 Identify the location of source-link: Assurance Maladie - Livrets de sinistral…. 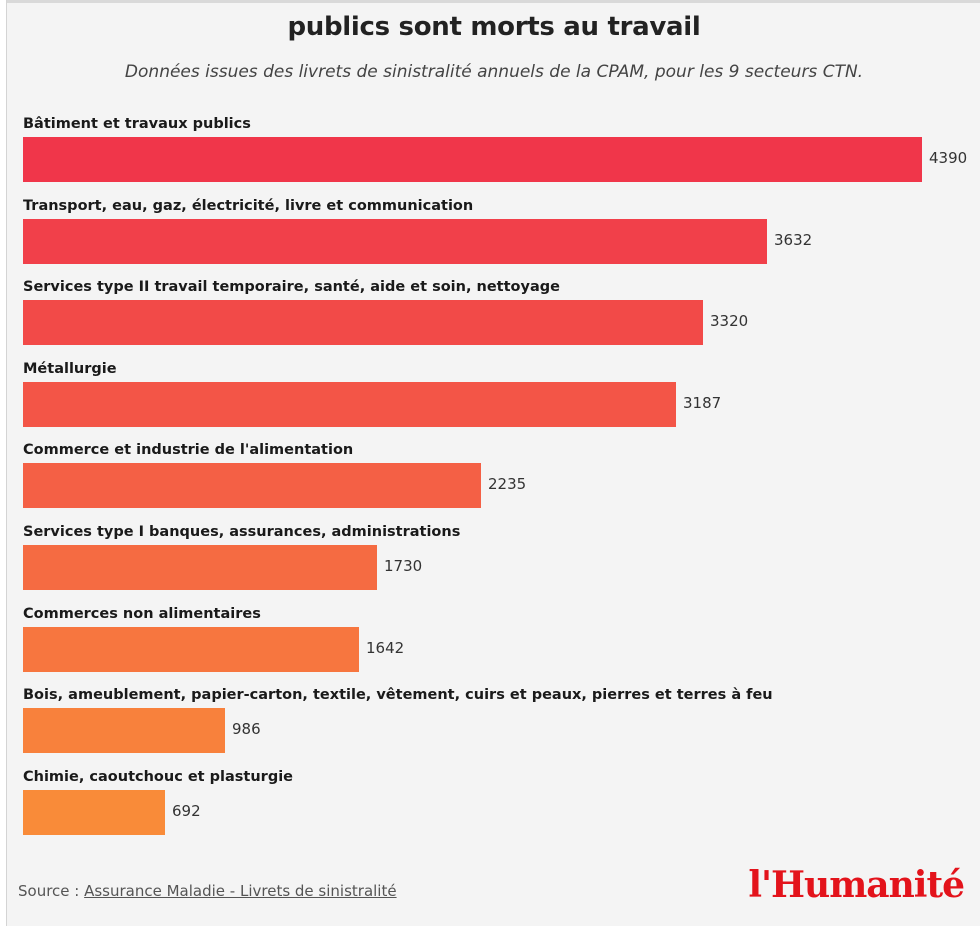
(240, 891).